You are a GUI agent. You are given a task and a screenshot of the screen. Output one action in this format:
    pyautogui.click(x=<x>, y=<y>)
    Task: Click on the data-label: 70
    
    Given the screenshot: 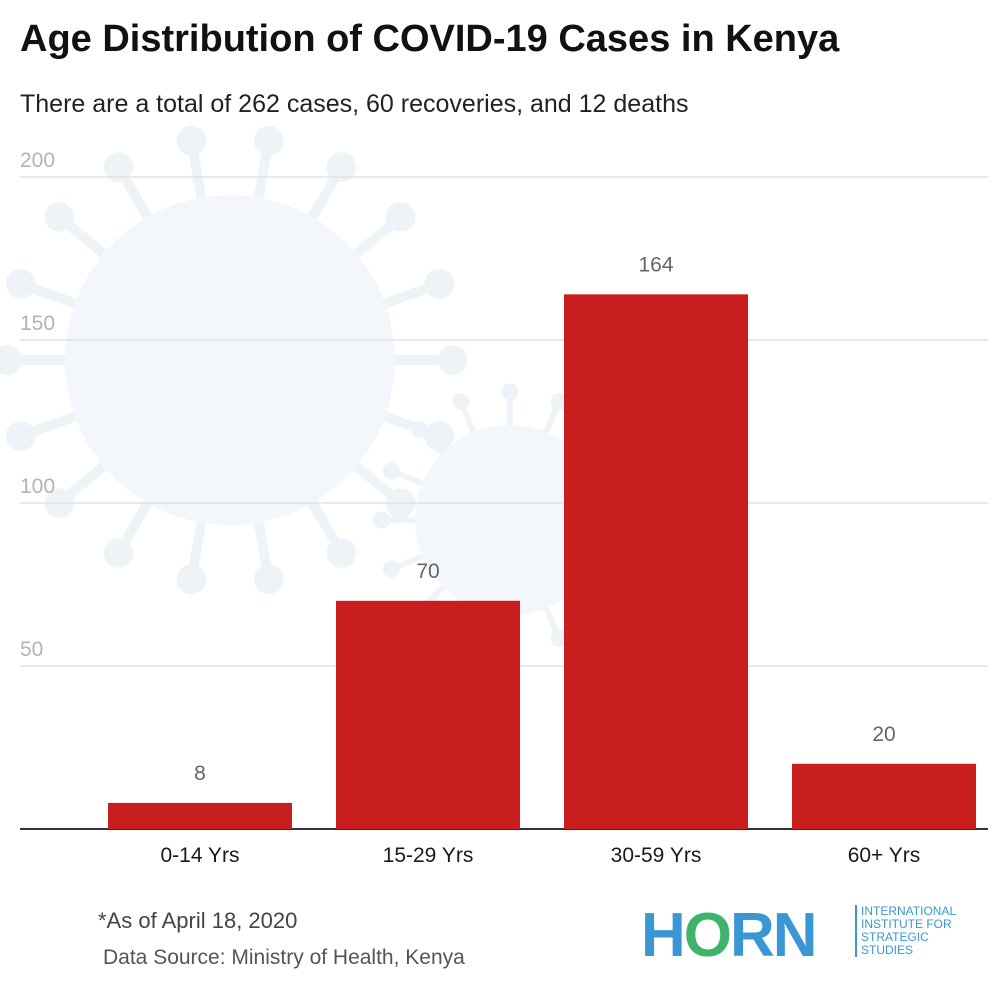 What is the action you would take?
    pyautogui.click(x=427, y=571)
    